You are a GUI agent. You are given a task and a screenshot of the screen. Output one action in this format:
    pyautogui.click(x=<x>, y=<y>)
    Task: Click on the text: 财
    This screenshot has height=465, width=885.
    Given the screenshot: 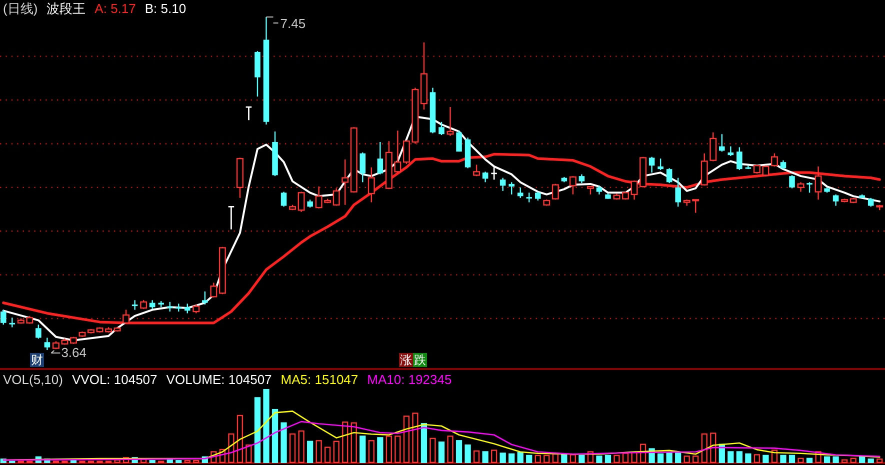 What is the action you would take?
    pyautogui.click(x=37, y=360)
    